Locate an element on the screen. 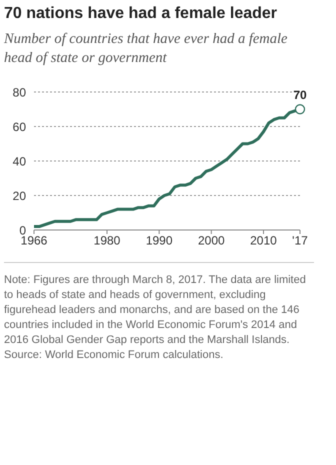  y-tick-label: 60 is located at coordinates (19, 127).